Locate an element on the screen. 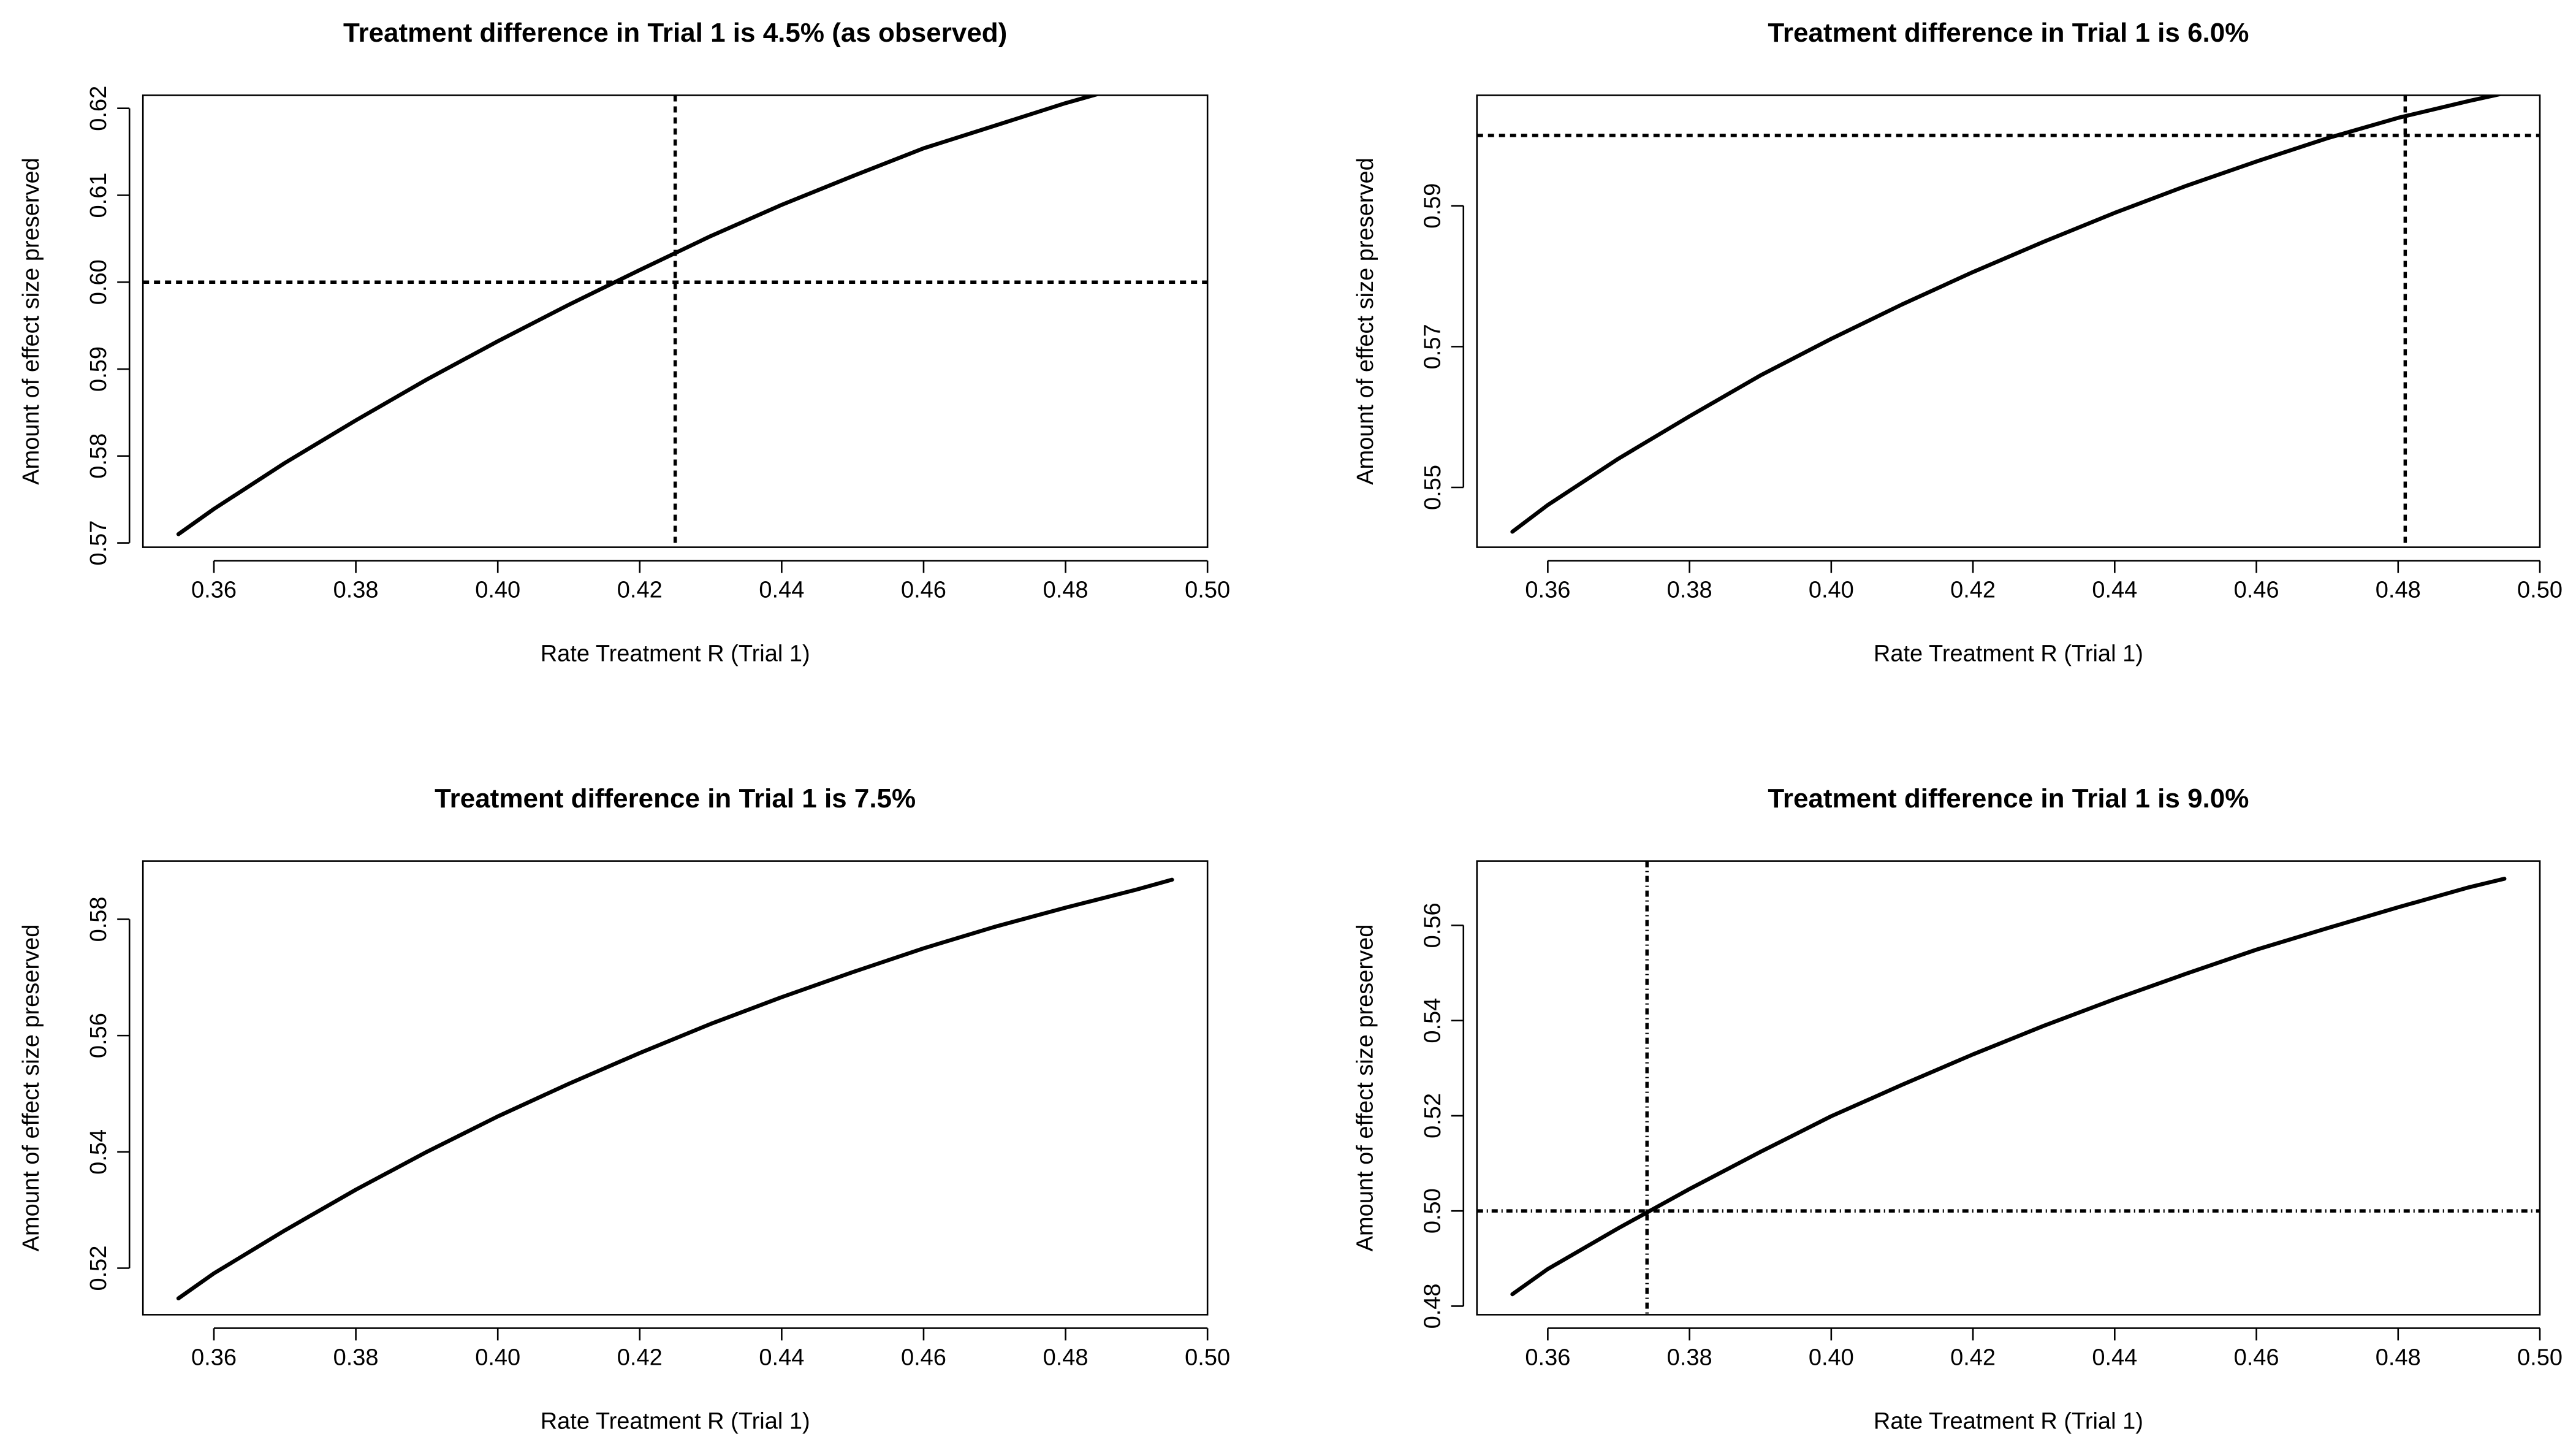 This screenshot has width=2576, height=1453. y-tick-label: 0.60 is located at coordinates (99, 282).